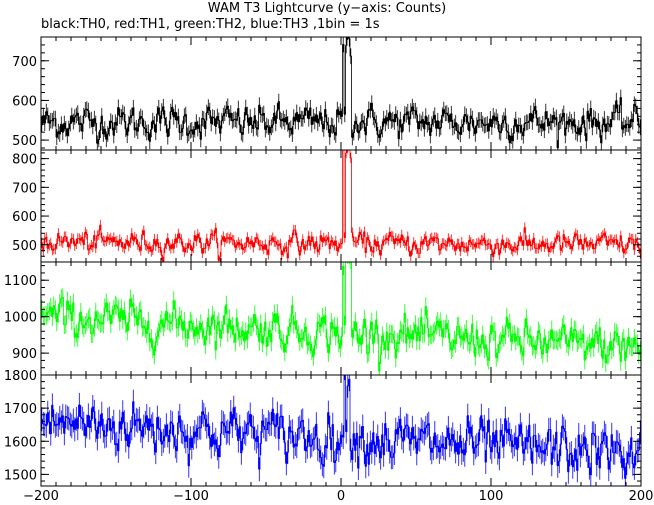  What do you see at coordinates (191, 496) in the screenshot?
I see `x-tick-label: −100` at bounding box center [191, 496].